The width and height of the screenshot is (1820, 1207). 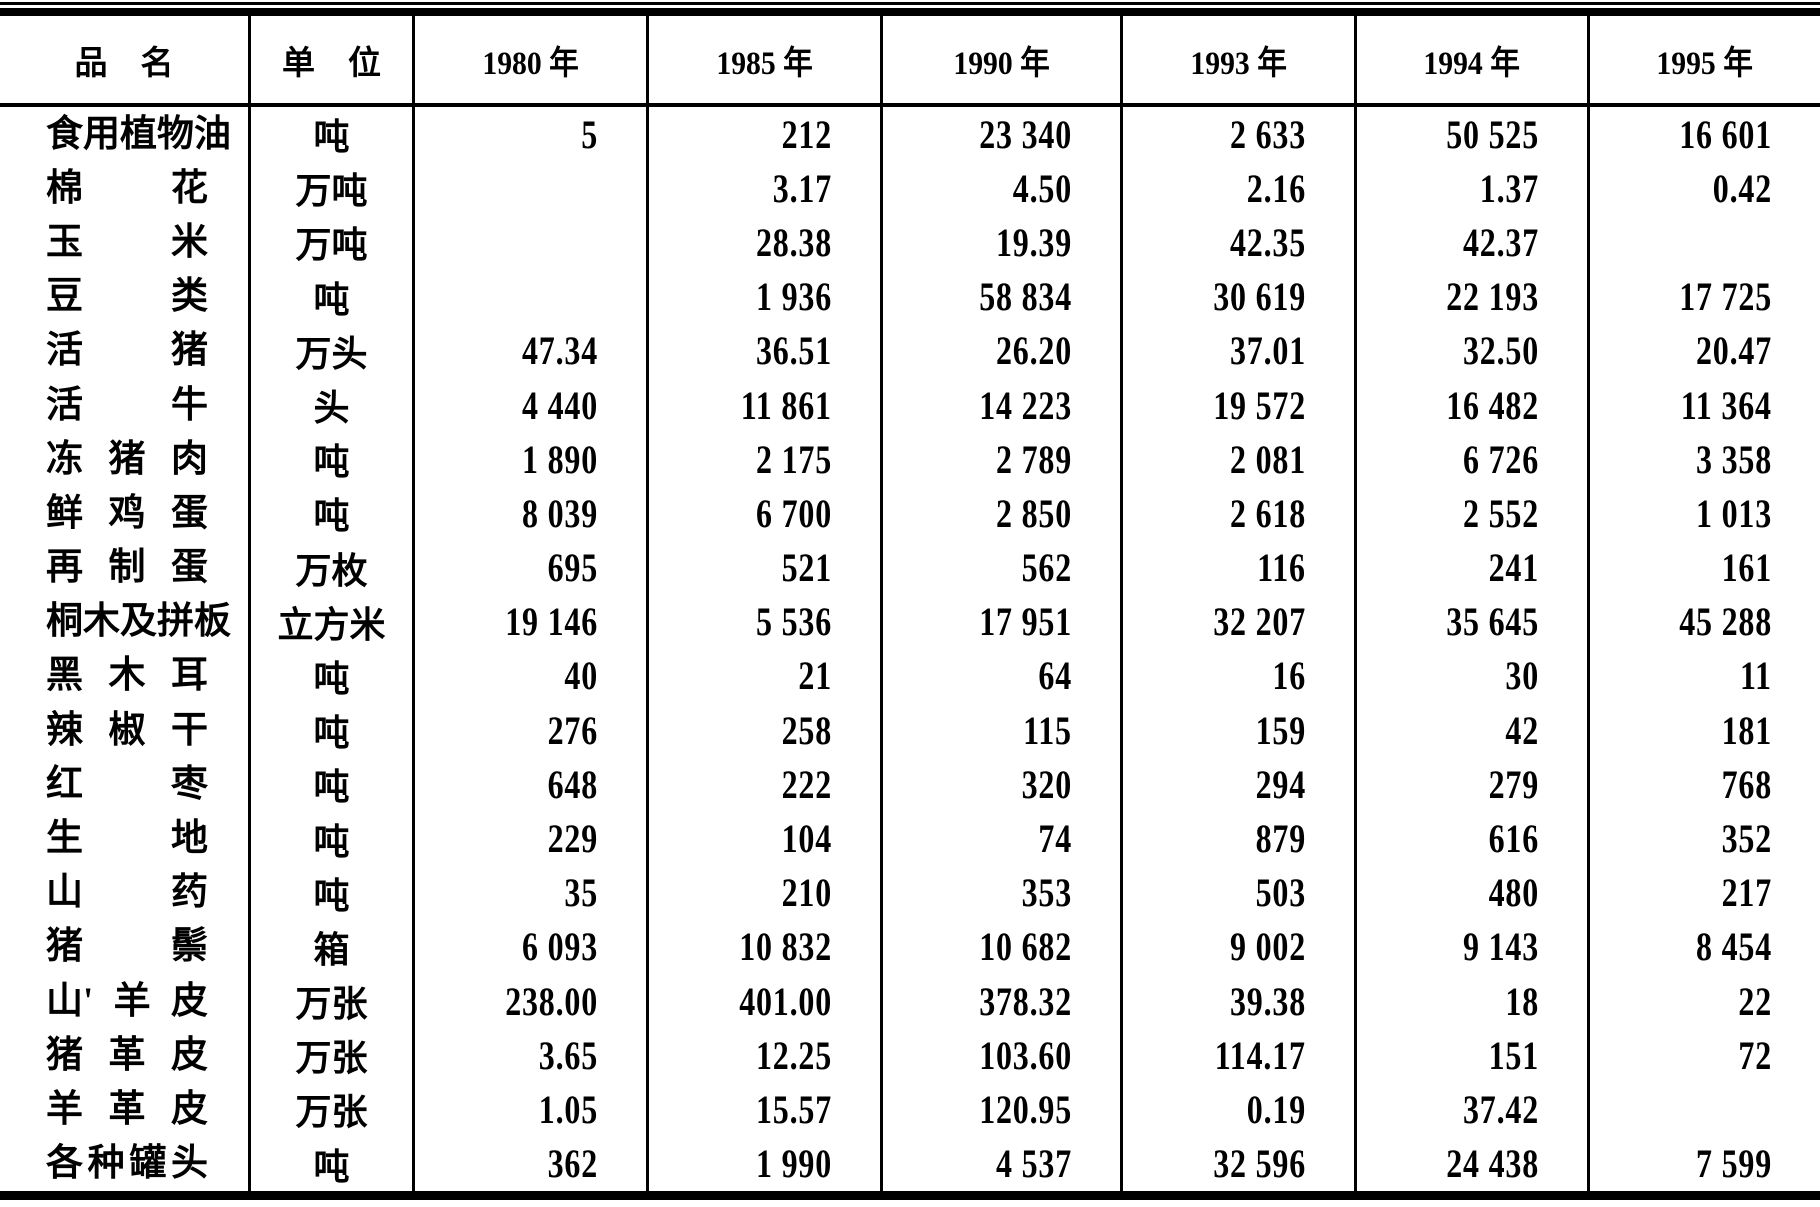 What do you see at coordinates (1473, 567) in the screenshot?
I see `value-cell: 241` at bounding box center [1473, 567].